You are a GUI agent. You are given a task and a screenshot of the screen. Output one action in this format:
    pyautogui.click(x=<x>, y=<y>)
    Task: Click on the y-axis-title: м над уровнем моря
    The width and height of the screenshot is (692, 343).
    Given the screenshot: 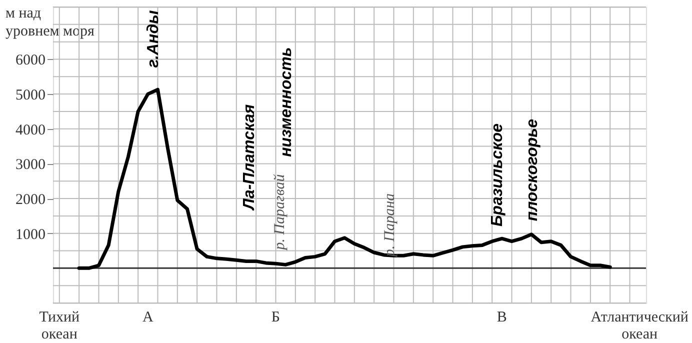 What is the action you would take?
    pyautogui.click(x=50, y=23)
    